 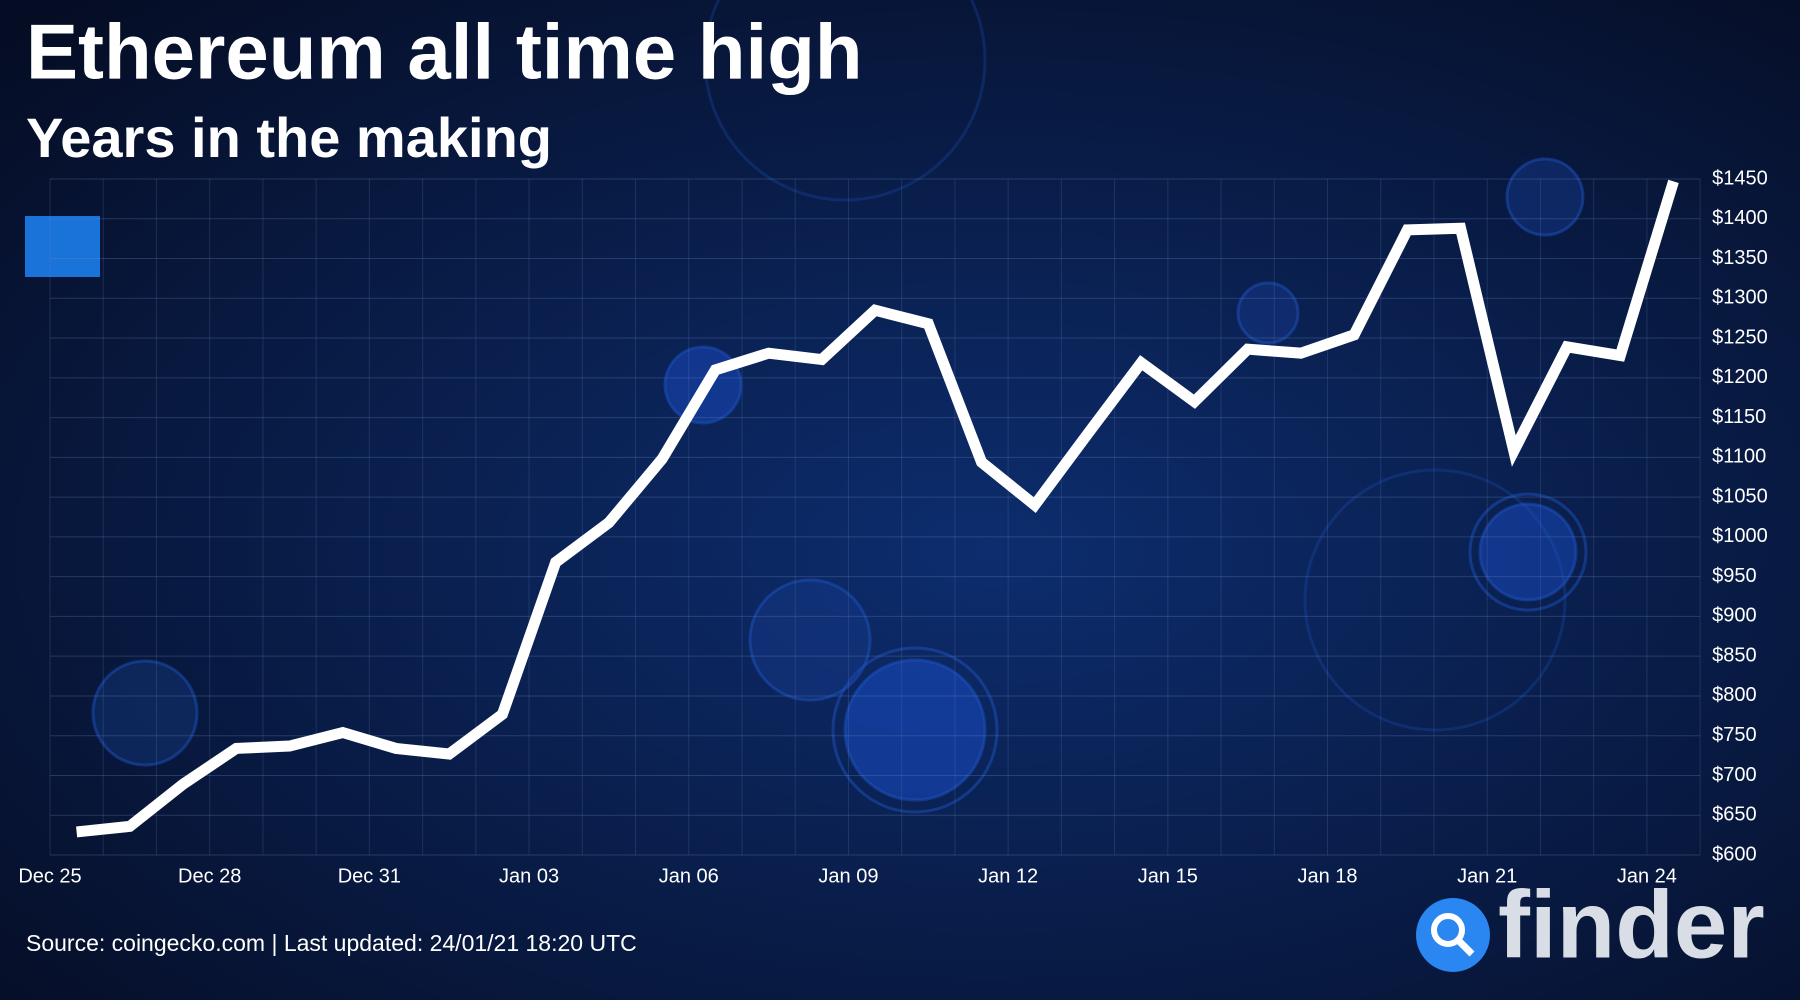 I want to click on logo-handle, so click(x=1465, y=947).